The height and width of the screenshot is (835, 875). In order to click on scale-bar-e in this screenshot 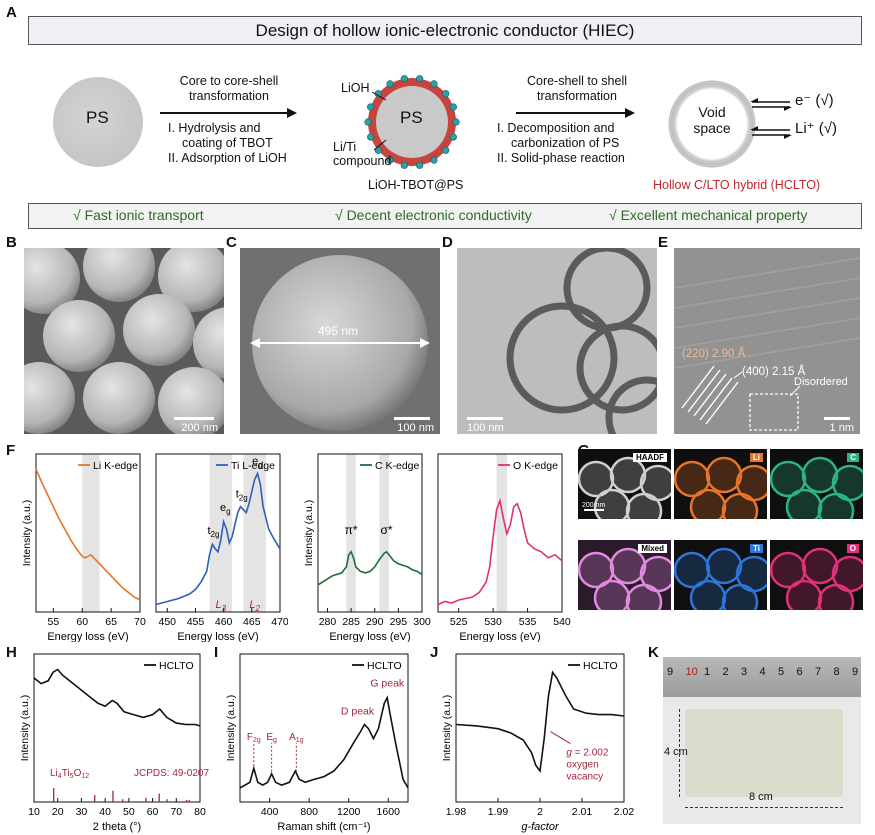, I will do `click(837, 418)`.